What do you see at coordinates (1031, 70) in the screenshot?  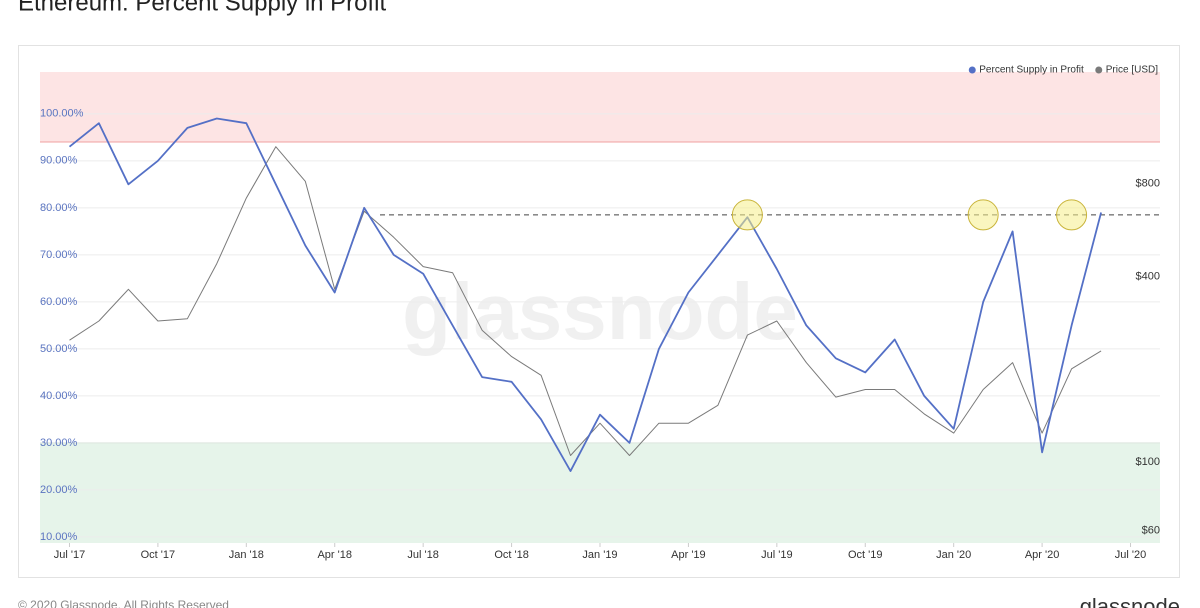 I see `legend-label: Percent Supply in Profit` at bounding box center [1031, 70].